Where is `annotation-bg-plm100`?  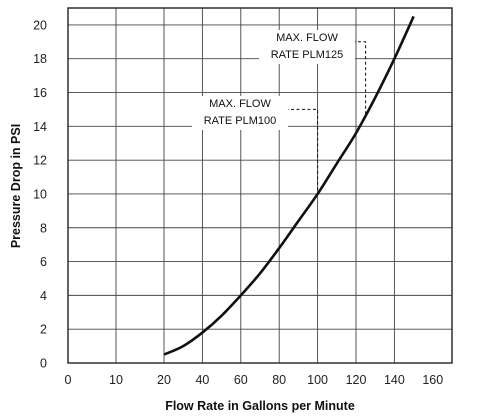 annotation-bg-plm100 is located at coordinates (240, 113).